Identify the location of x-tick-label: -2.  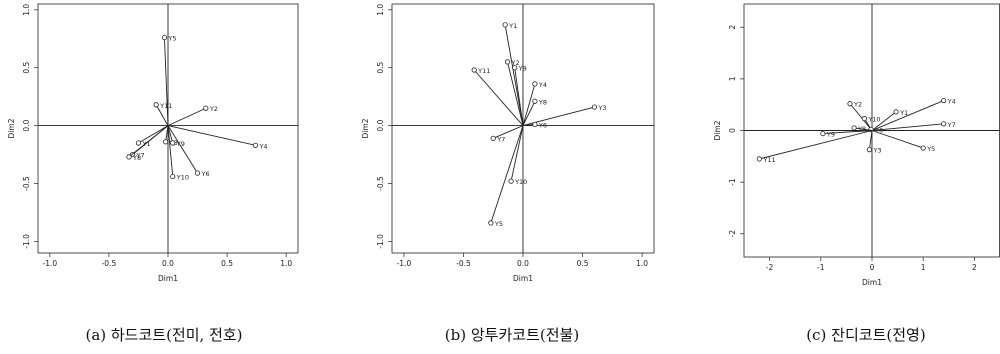
(770, 267).